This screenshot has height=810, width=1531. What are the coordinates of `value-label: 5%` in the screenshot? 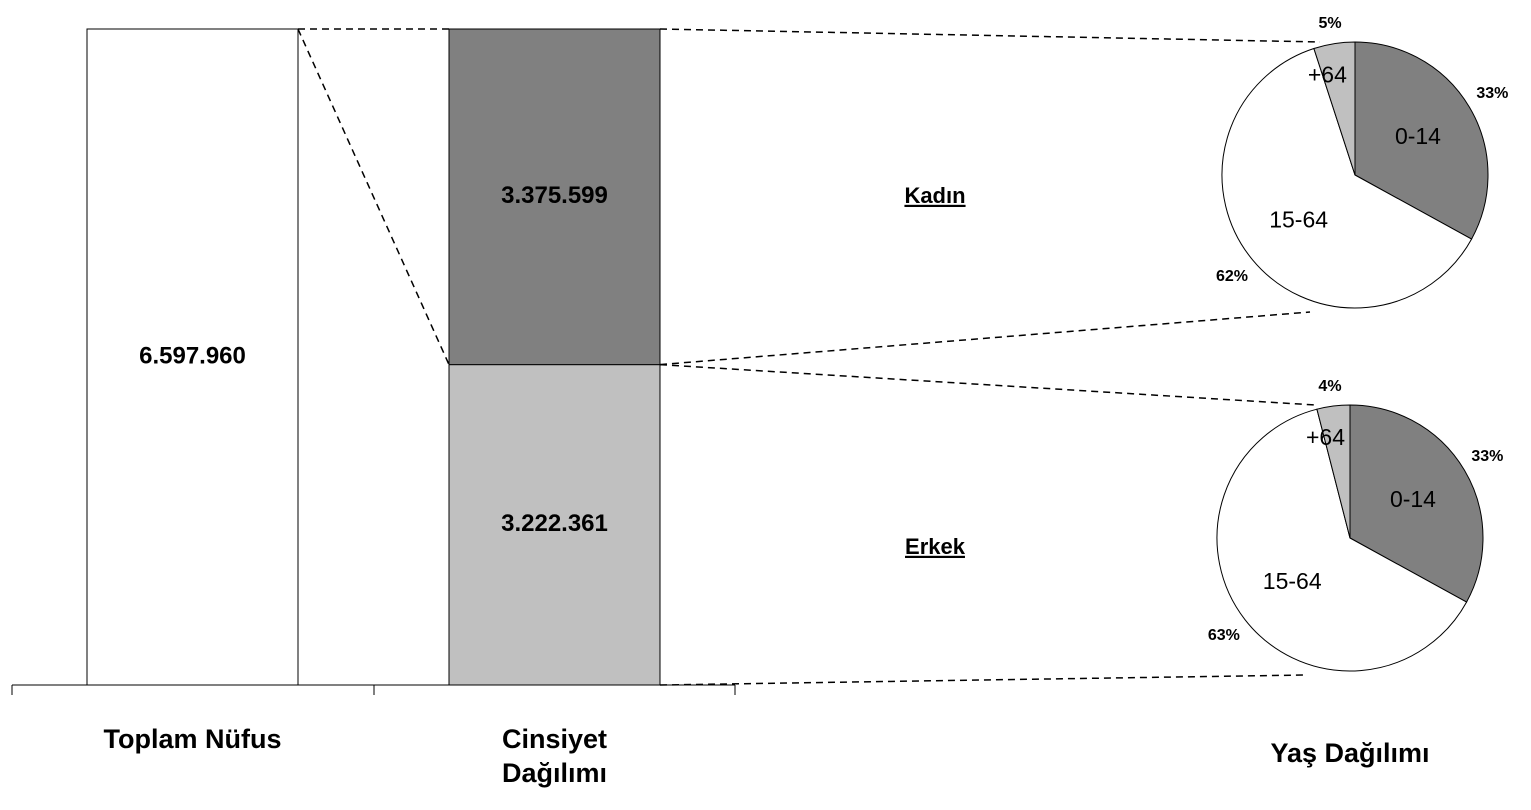 It's located at (1329, 23).